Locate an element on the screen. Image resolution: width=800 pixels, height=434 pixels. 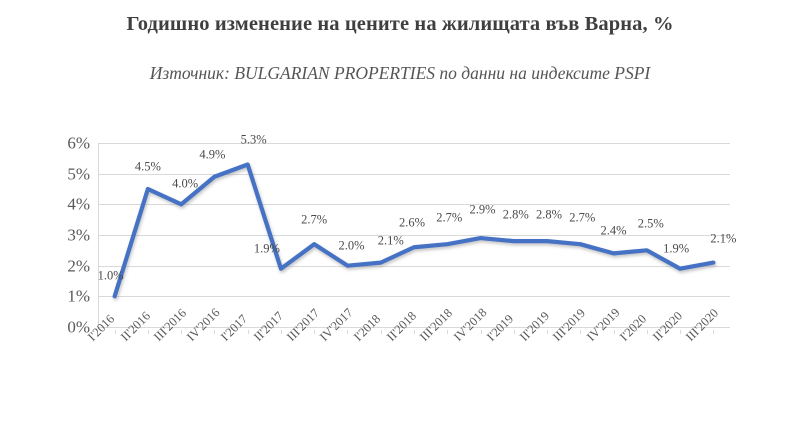
y-axis-tick-label: 0% is located at coordinates (78, 327).